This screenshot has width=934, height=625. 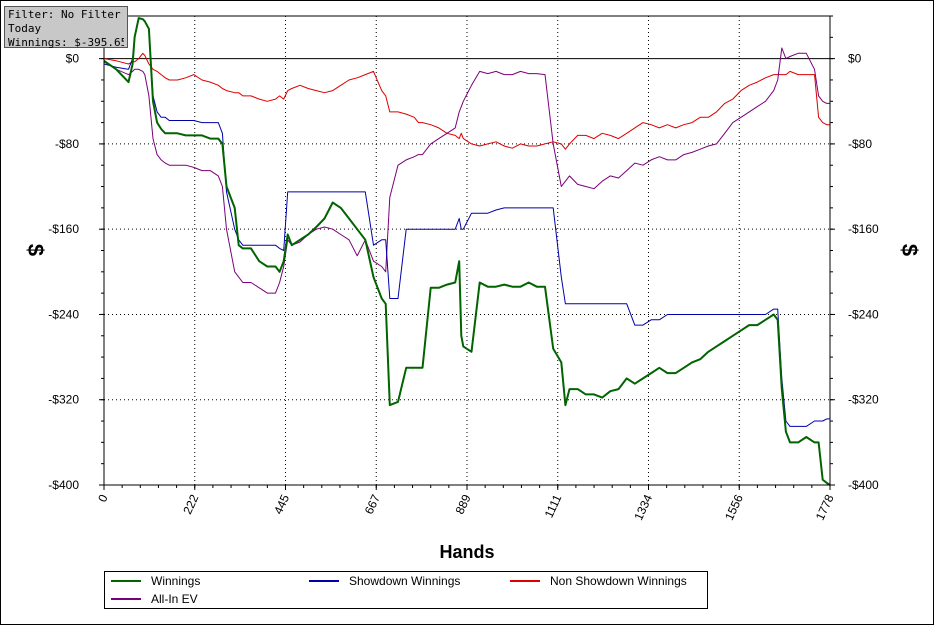 What do you see at coordinates (176, 581) in the screenshot?
I see `legend-label-winnings: Winnings` at bounding box center [176, 581].